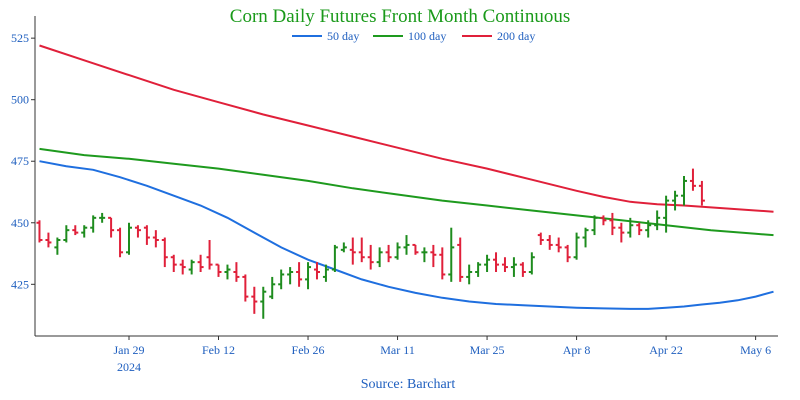  What do you see at coordinates (397, 350) in the screenshot?
I see `x-tick-label: Mar 11` at bounding box center [397, 350].